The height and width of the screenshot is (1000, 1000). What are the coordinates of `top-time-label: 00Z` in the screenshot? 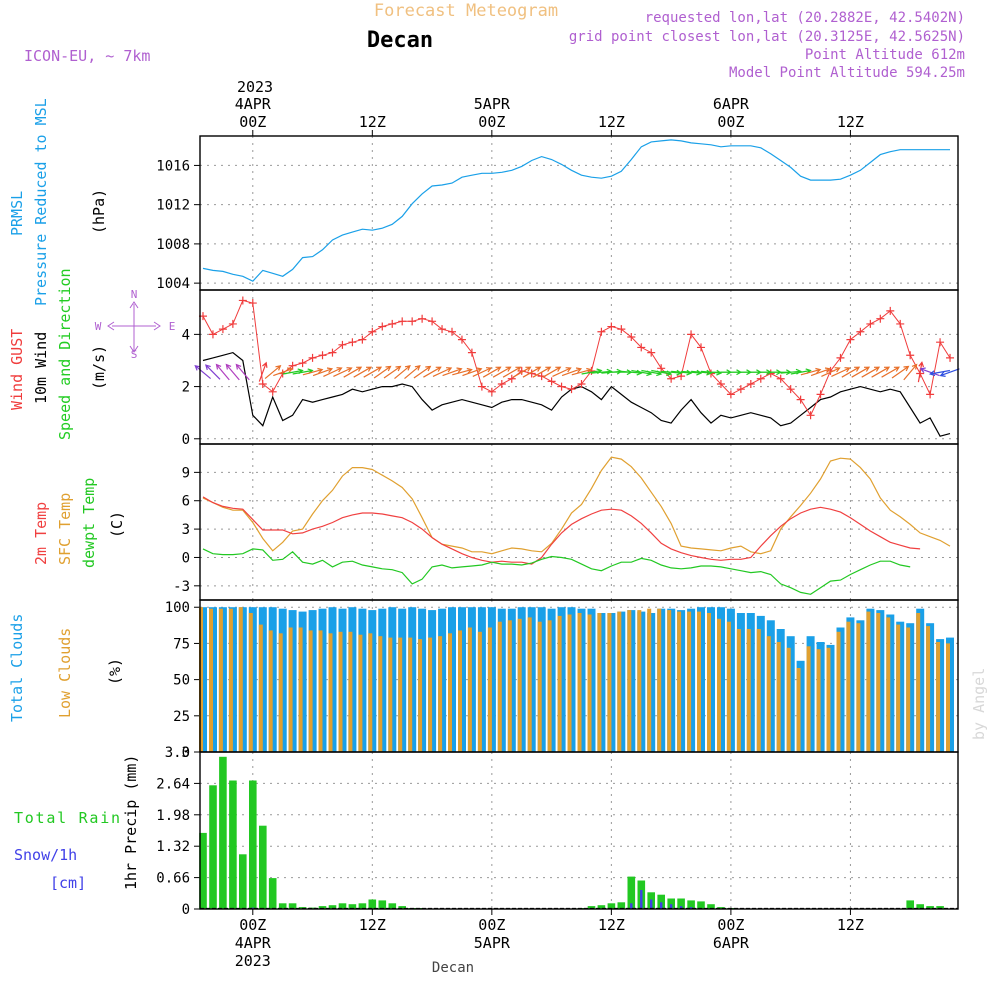 It's located at (730, 122).